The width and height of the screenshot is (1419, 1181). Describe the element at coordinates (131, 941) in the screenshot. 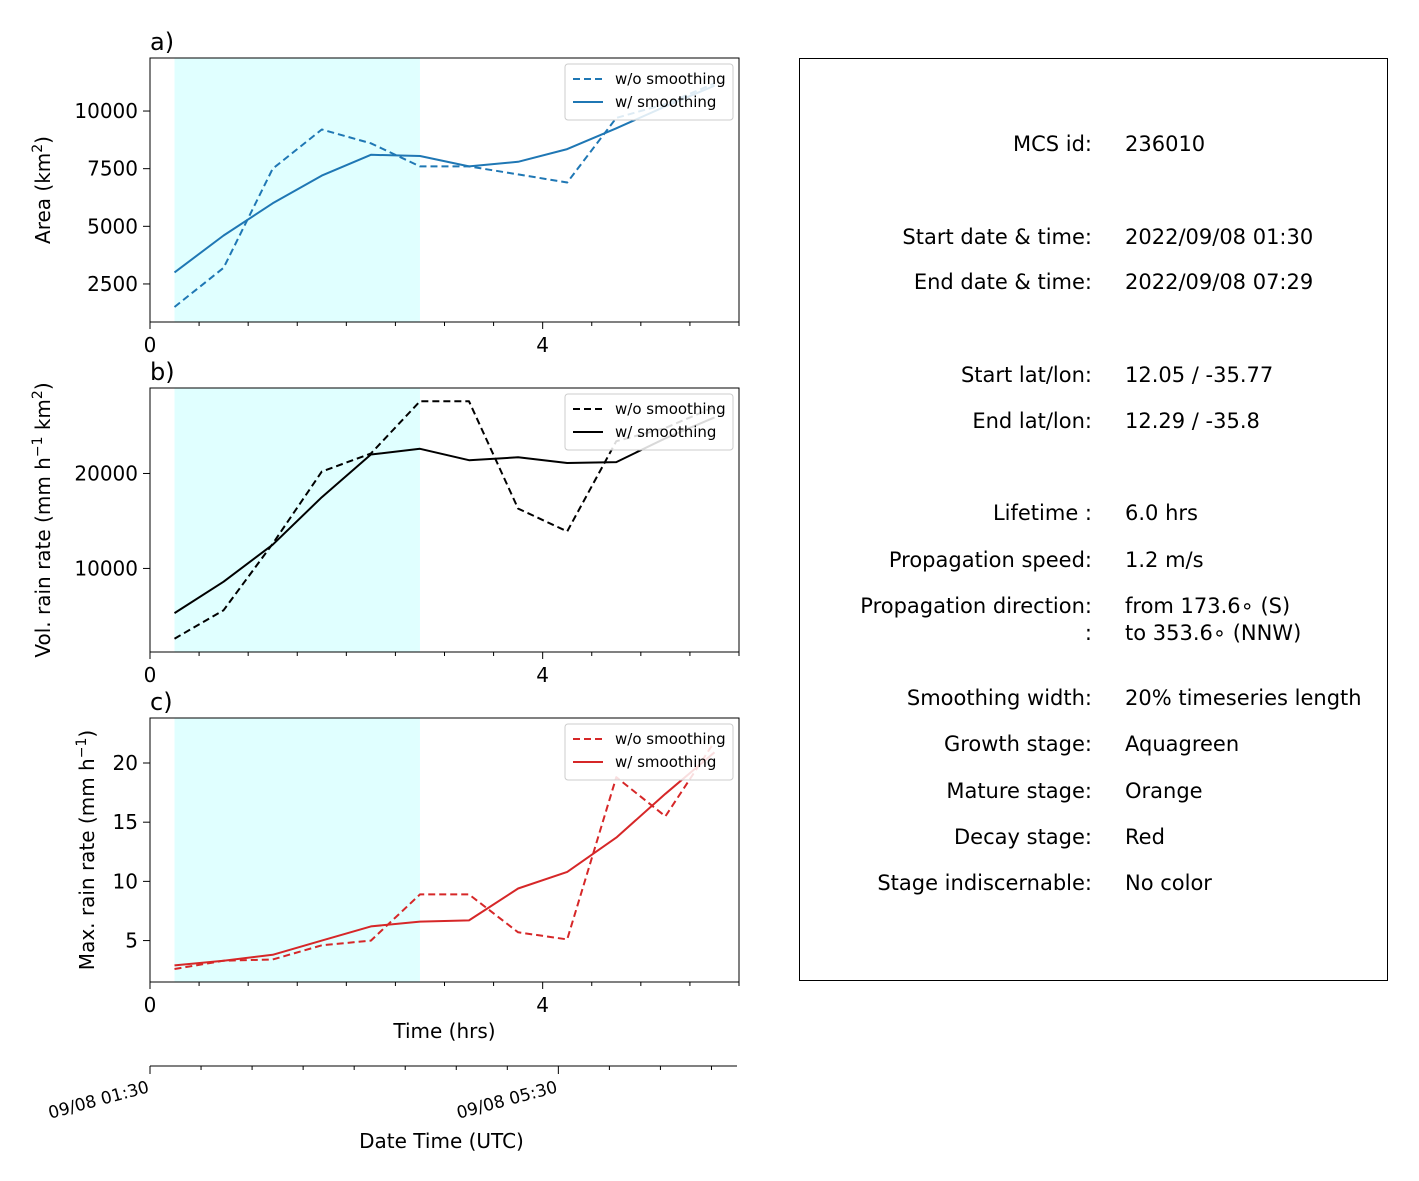

I see `y-tick-label: 5` at that location.